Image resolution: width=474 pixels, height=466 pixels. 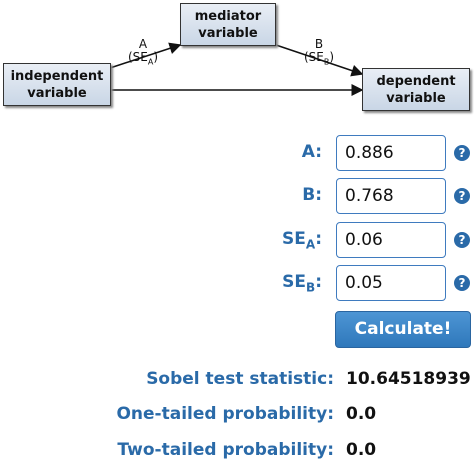 I want to click on arrow-b, so click(x=319, y=60).